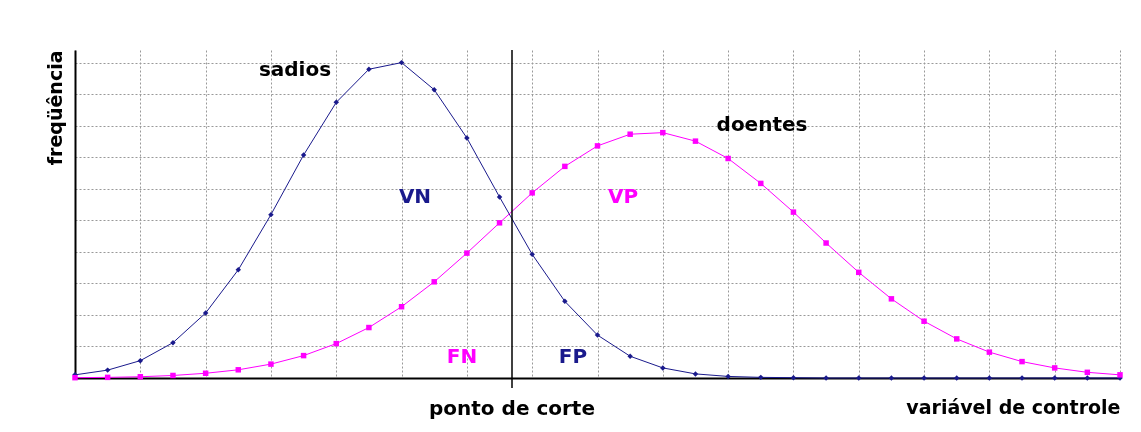  What do you see at coordinates (295, 69) in the screenshot?
I see `annotation: sadios` at bounding box center [295, 69].